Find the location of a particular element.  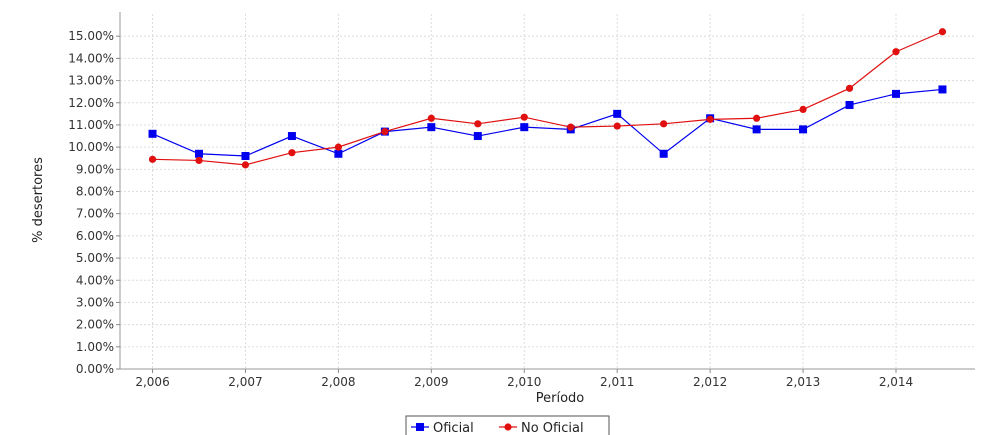

y-tick-label: 13.00% is located at coordinates (91, 81).